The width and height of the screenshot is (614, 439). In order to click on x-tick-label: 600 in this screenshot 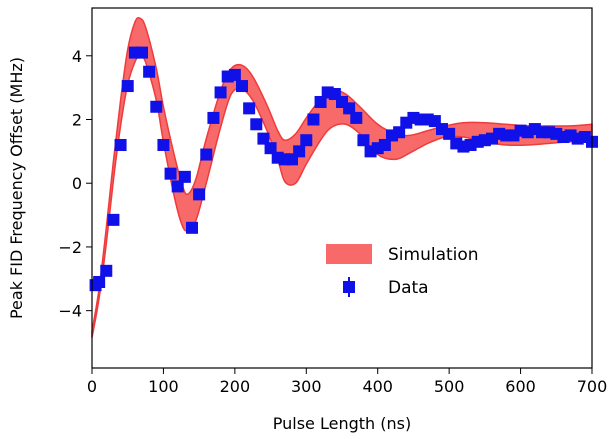, I will do `click(520, 386)`.